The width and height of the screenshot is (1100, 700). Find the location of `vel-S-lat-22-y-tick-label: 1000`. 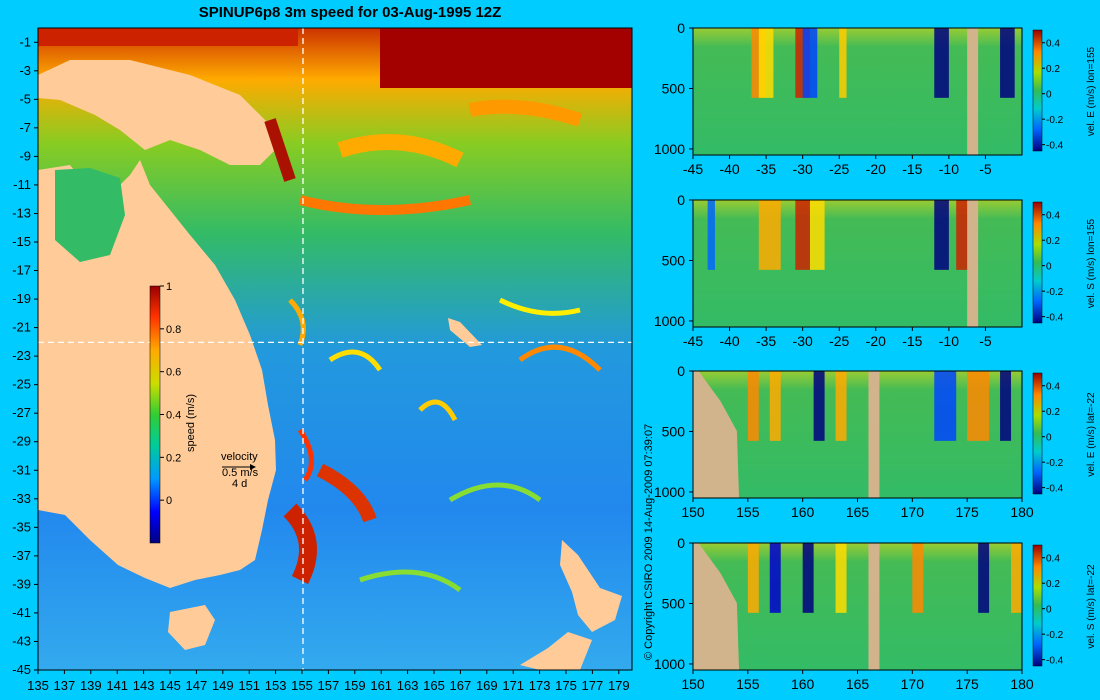

vel-S-lat-22-y-tick-label: 1000 is located at coordinates (669, 664).